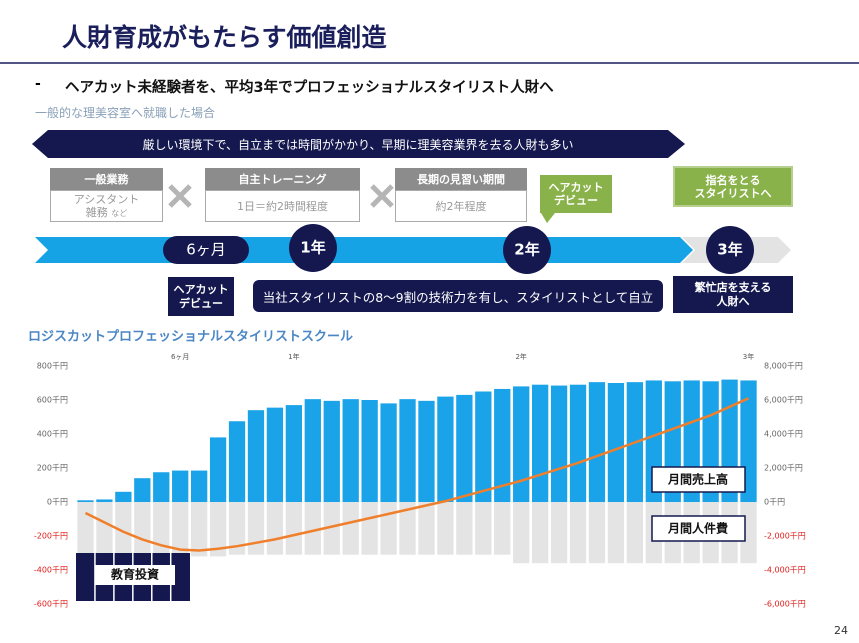 The width and height of the screenshot is (859, 643). What do you see at coordinates (520, 356) in the screenshot?
I see `x-tick-label: 2年` at bounding box center [520, 356].